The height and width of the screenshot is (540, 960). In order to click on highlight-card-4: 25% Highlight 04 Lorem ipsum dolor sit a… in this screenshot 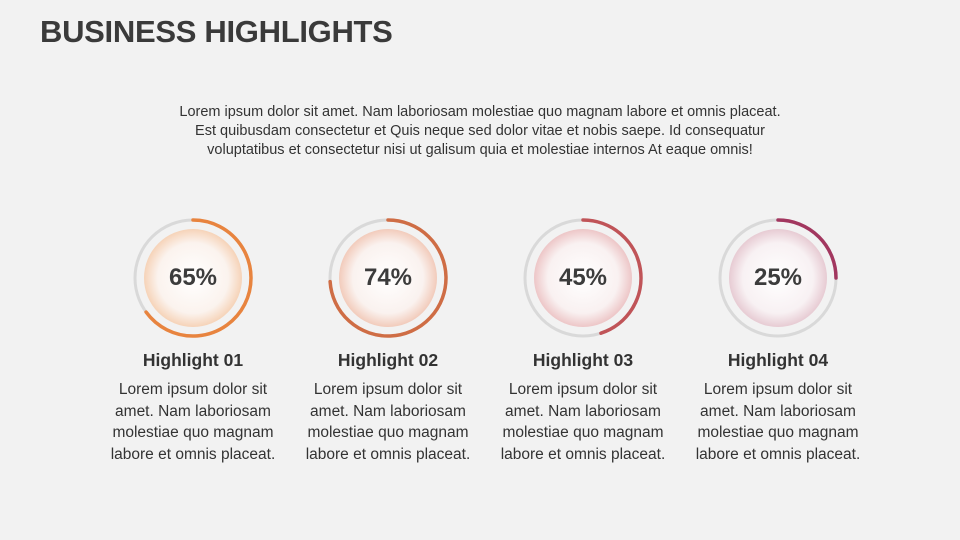, I will do `click(778, 340)`.